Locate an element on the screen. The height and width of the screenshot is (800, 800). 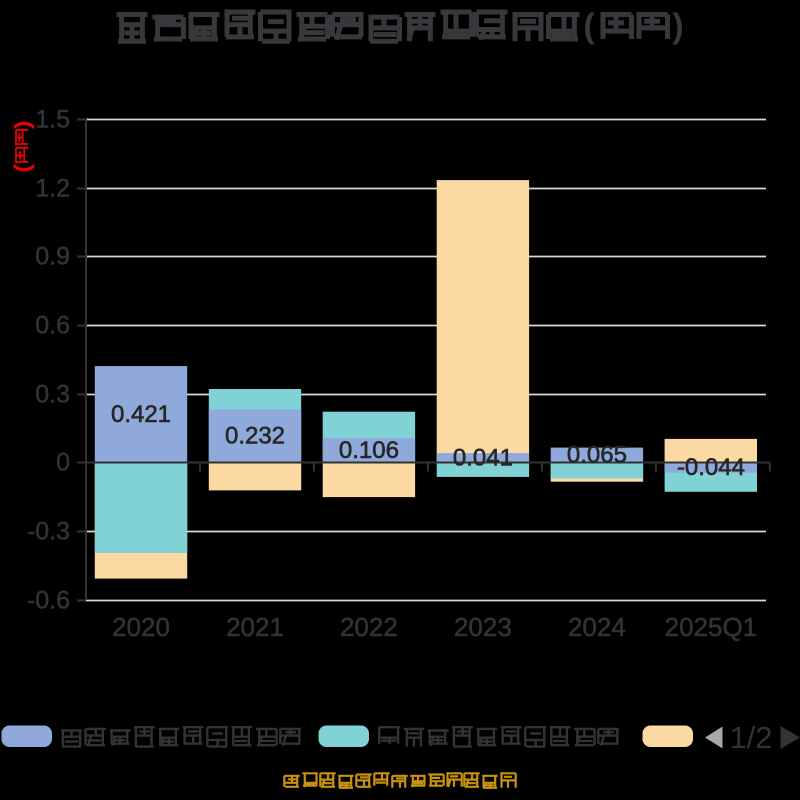
svg-text: 0.065 is located at coordinates (597, 455).